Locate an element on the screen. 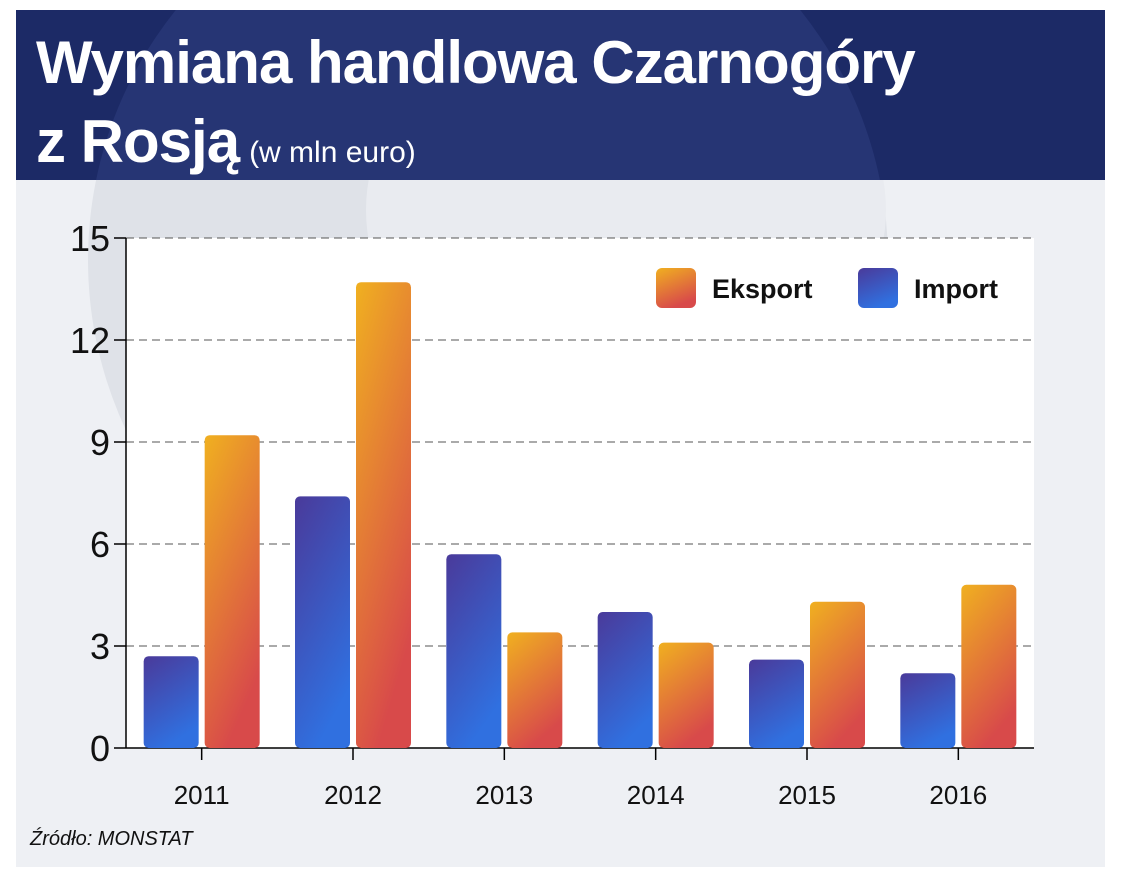  bar-import-2011 is located at coordinates (171, 702).